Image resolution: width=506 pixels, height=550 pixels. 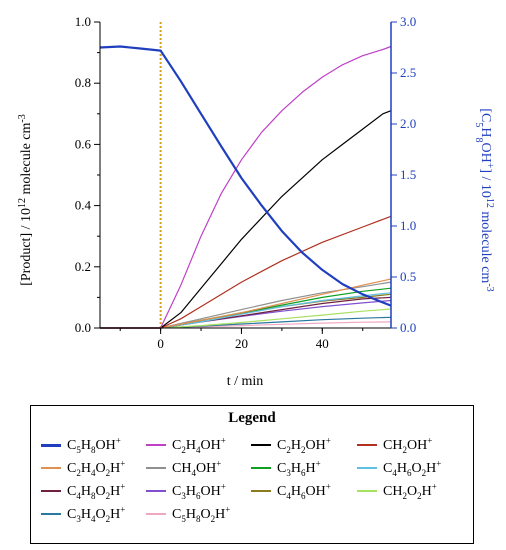 I want to click on y-tick-label: 0.2, so click(x=83, y=266).